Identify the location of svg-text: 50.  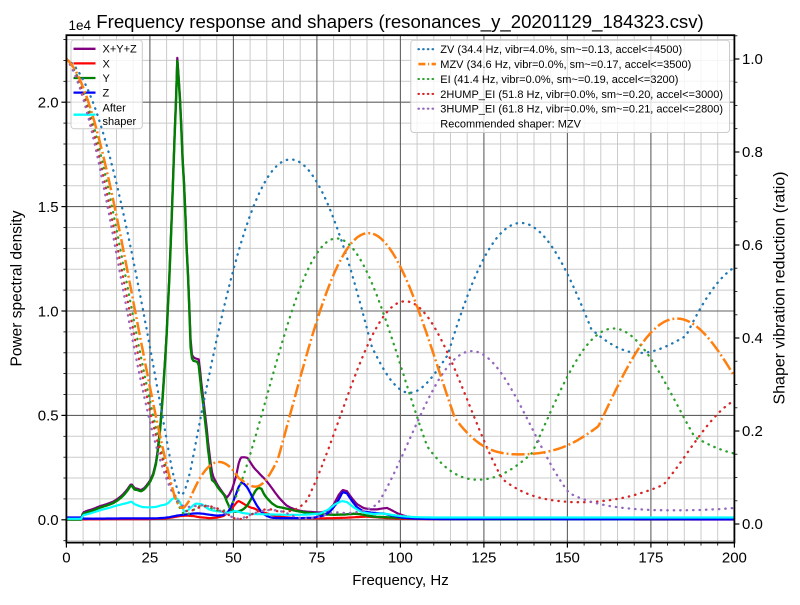
(233, 558).